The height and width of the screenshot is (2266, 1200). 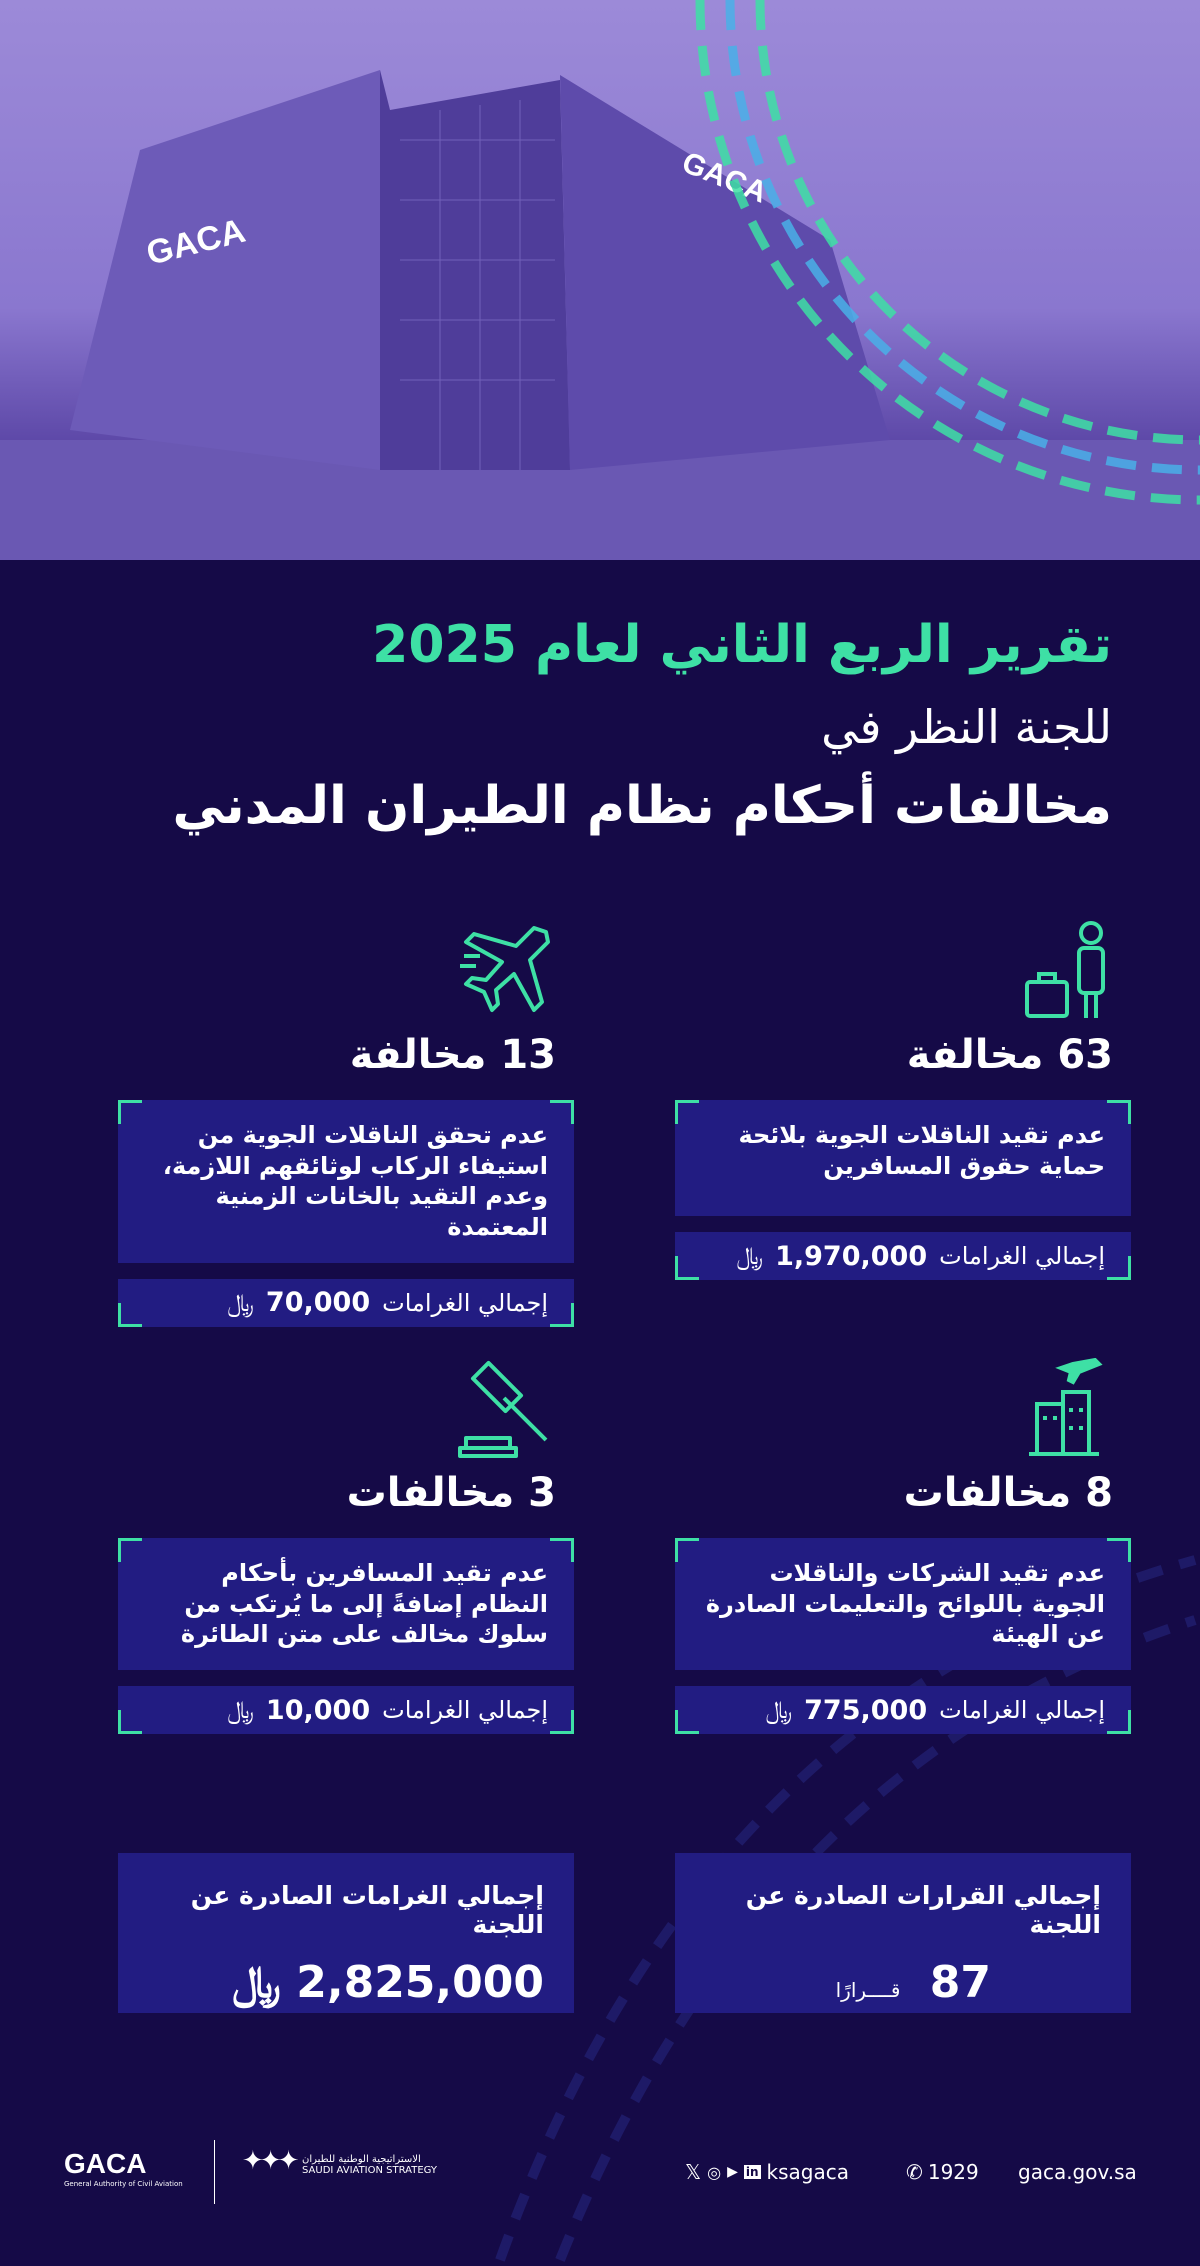 I want to click on total-fines-value: 2,825,000, so click(x=420, y=1982).